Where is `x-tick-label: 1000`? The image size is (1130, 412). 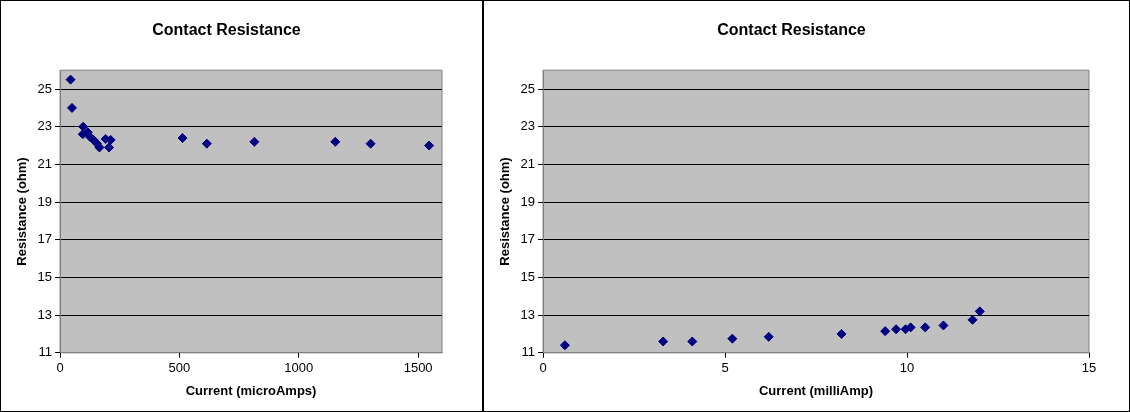 x-tick-label: 1000 is located at coordinates (299, 368).